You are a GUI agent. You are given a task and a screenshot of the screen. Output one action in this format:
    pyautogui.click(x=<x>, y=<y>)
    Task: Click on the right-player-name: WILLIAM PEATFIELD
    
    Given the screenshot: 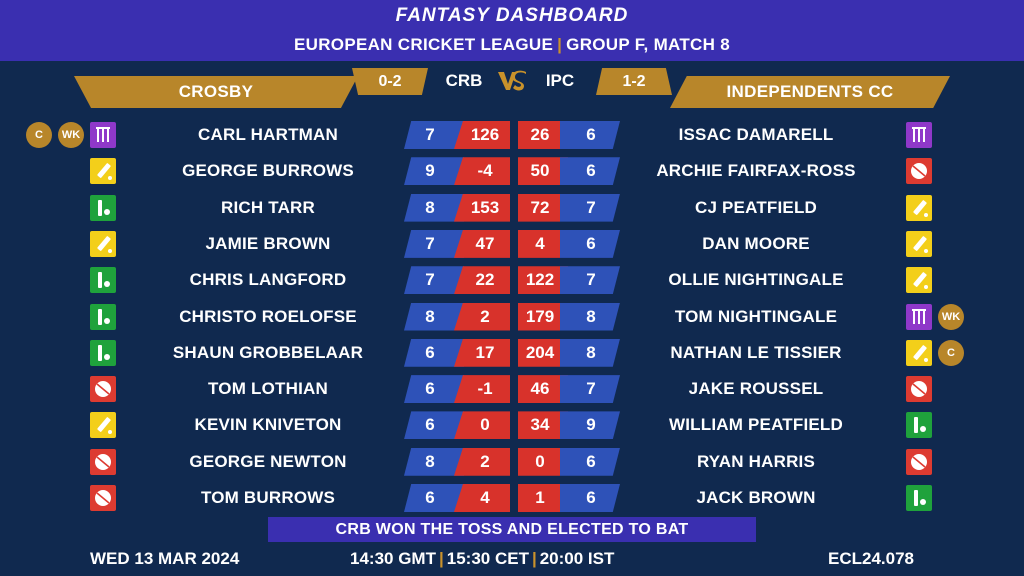 What is the action you would take?
    pyautogui.click(x=755, y=425)
    